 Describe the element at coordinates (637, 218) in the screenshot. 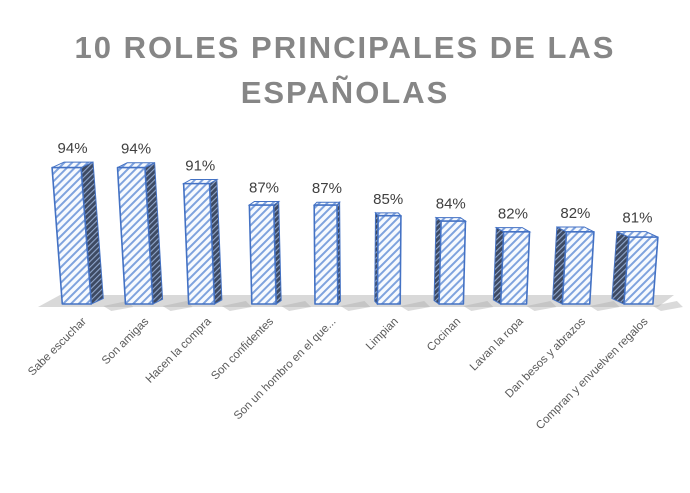

I see `data-label: 81%` at that location.